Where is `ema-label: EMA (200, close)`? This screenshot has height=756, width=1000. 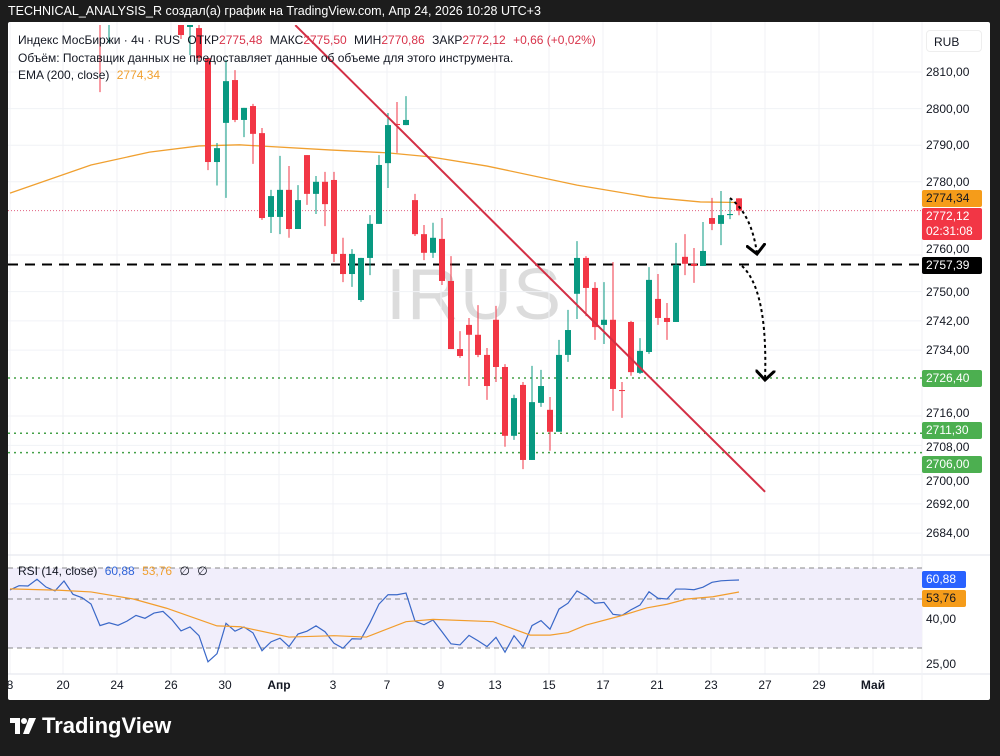
ema-label: EMA (200, close) is located at coordinates (64, 75).